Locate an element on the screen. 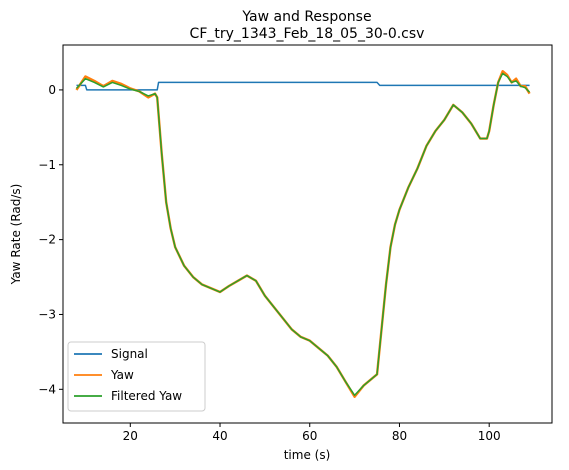  x-tick-label: 40 is located at coordinates (219, 436).